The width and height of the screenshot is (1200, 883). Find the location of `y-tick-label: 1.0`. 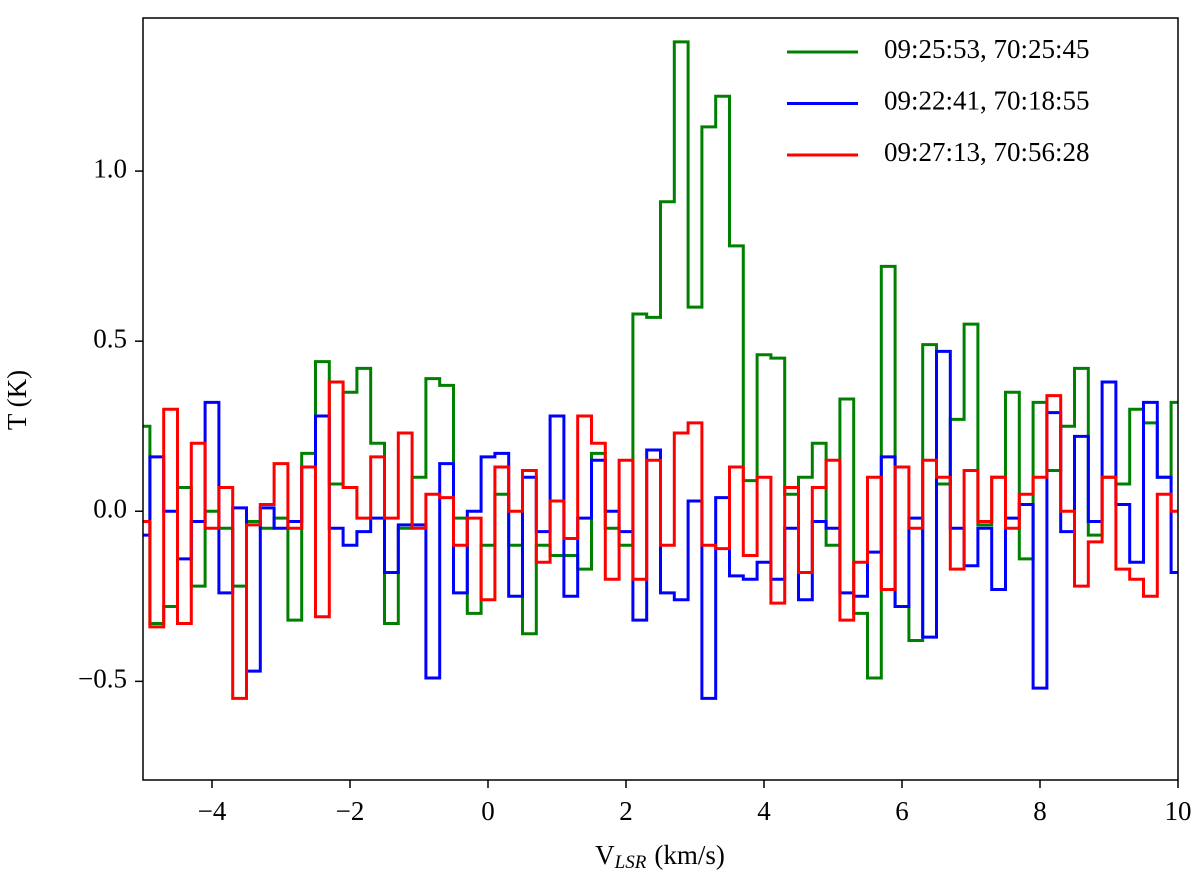

y-tick-label: 1.0 is located at coordinates (110, 168).